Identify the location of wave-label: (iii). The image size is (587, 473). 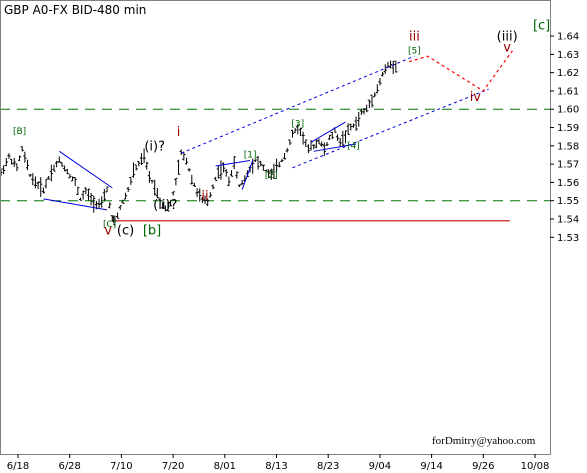
(507, 37).